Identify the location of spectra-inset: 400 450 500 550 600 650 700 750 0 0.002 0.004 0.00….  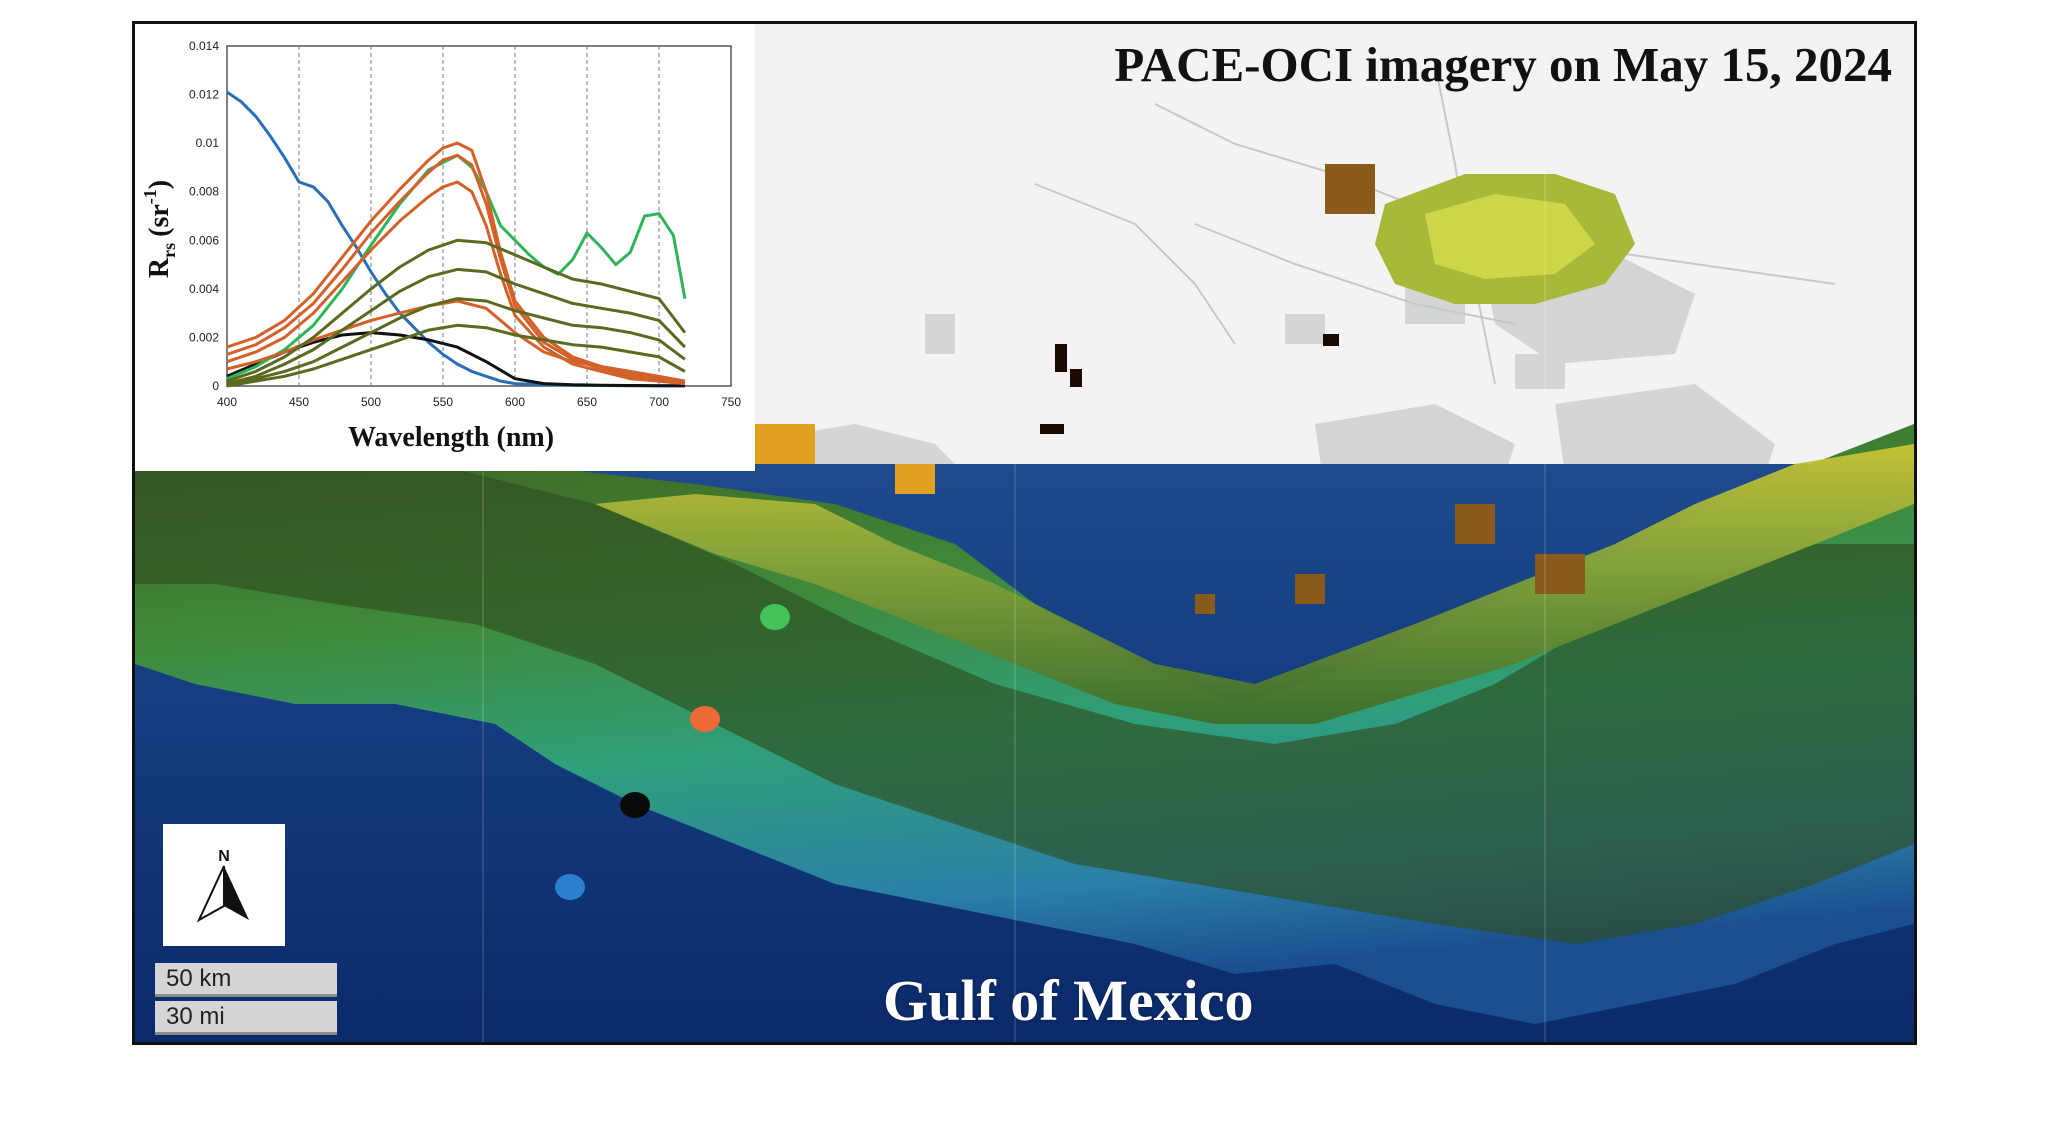
(445, 247).